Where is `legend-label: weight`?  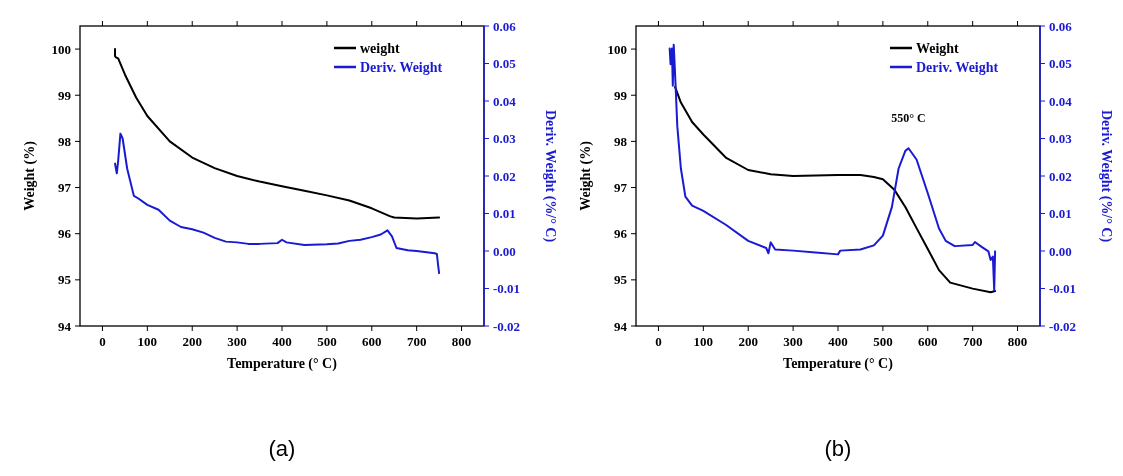
legend-label: weight is located at coordinates (380, 48).